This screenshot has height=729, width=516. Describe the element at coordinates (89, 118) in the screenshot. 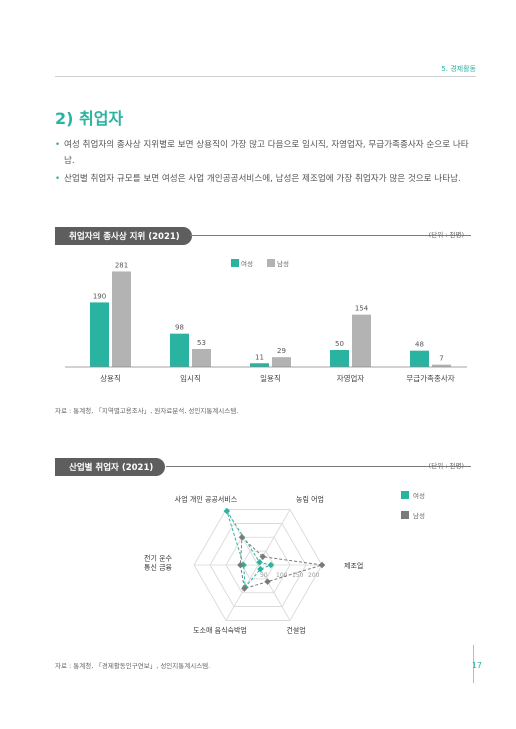

I see `page-title: 2) 취업자` at that location.